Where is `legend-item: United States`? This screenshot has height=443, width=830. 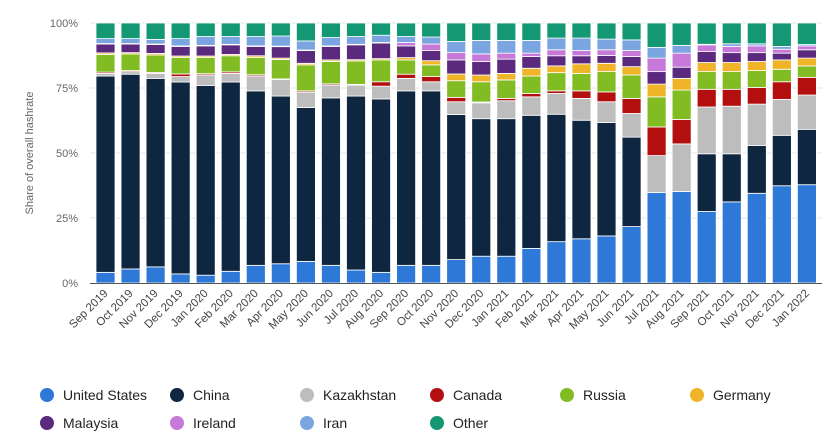 legend-item: United States is located at coordinates (93, 395).